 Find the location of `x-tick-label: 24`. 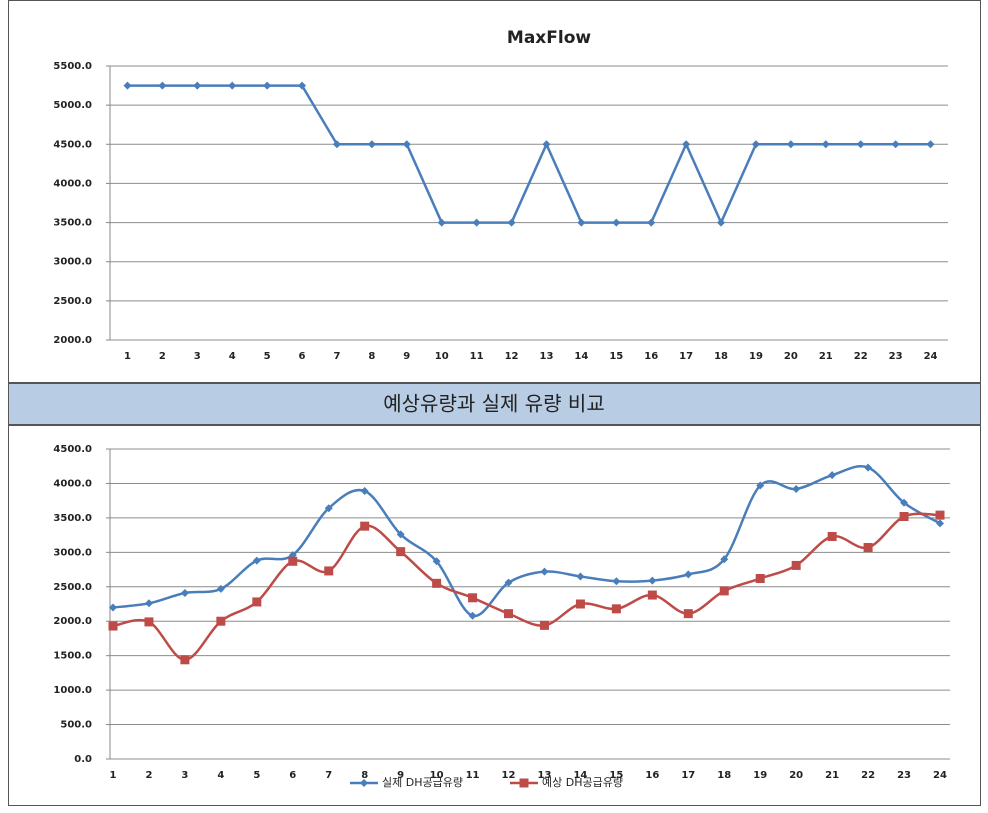

x-tick-label: 24 is located at coordinates (931, 356).